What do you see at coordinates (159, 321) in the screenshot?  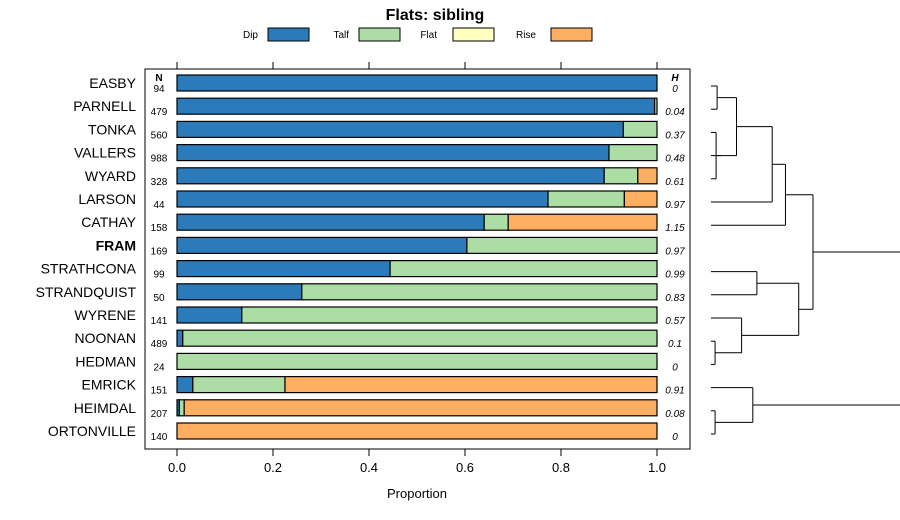 I see `n-label-wyrene: 141` at bounding box center [159, 321].